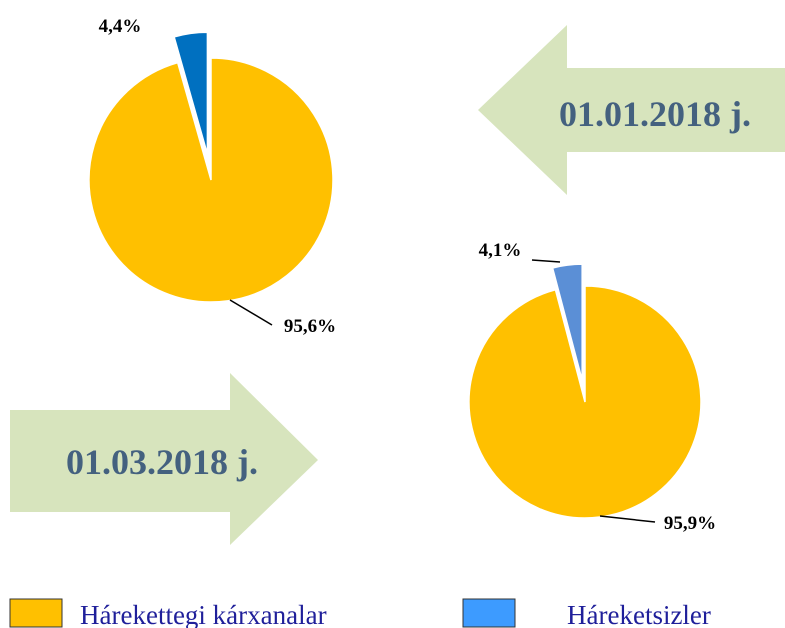  Describe the element at coordinates (500, 250) in the screenshot. I see `data-label: 4,1%` at that location.